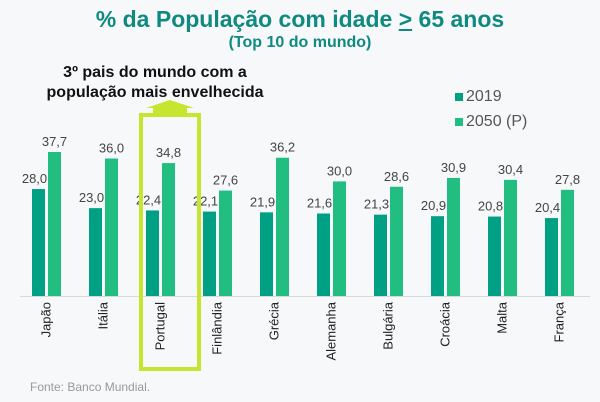 This screenshot has width=600, height=402. Describe the element at coordinates (478, 97) in the screenshot. I see `legend-2019: 2019` at that location.